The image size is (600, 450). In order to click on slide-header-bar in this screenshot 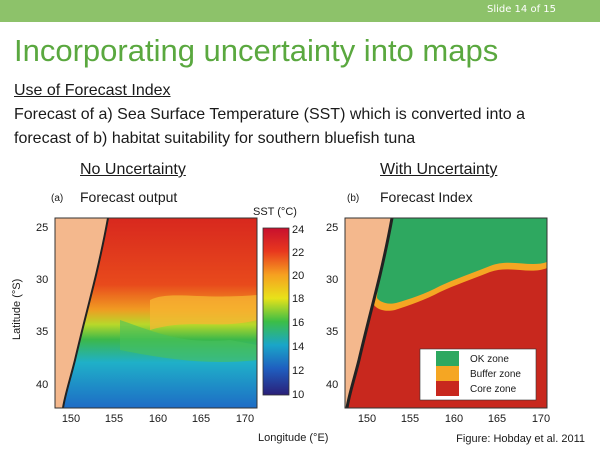, I will do `click(300, 11)`.